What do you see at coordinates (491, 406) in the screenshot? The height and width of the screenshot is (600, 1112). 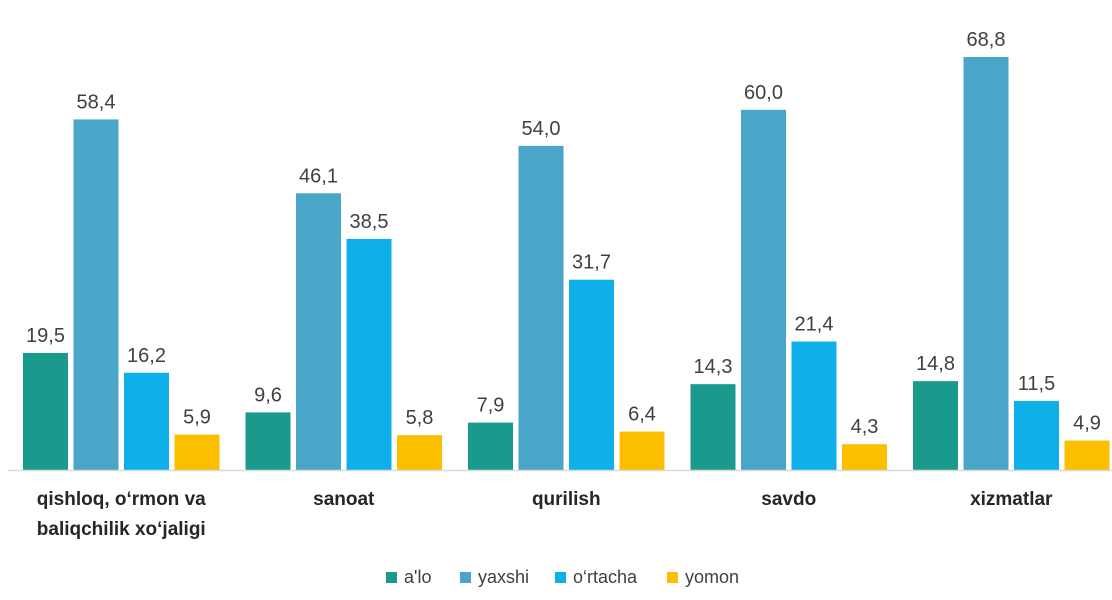 I see `data-label-a-lo-2: 7,9` at bounding box center [491, 406].